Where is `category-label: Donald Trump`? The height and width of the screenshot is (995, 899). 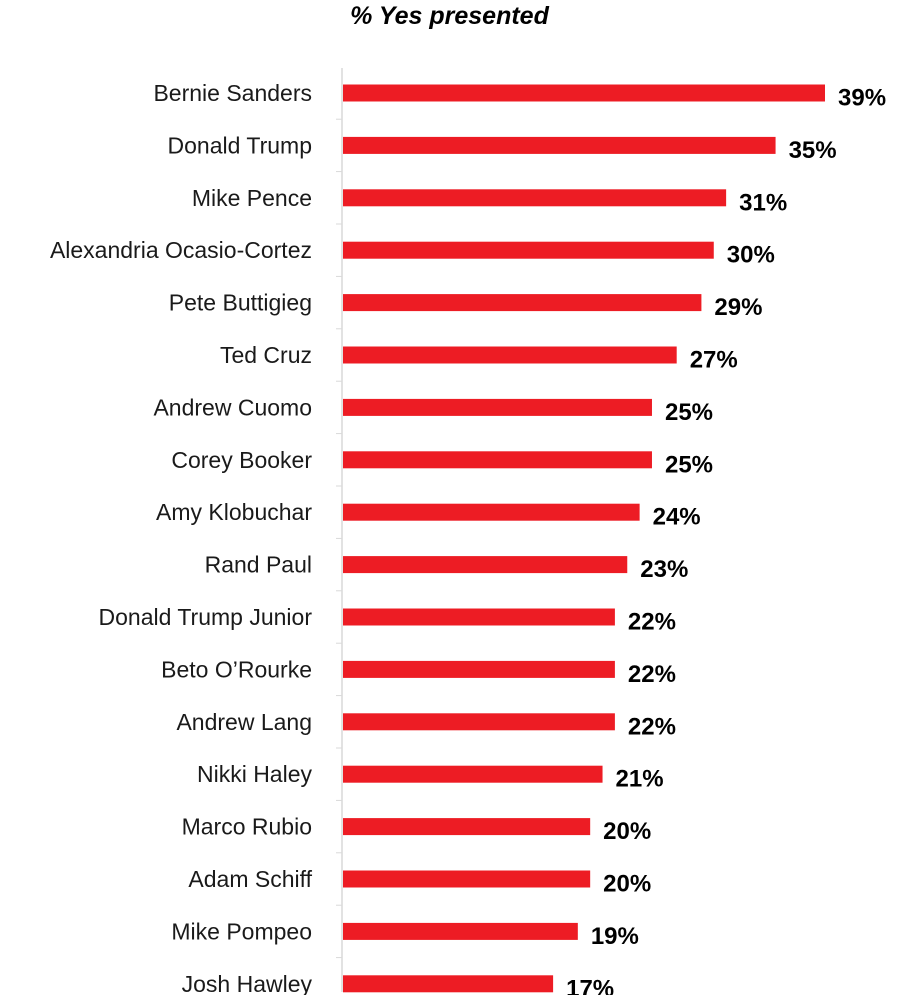
category-label: Donald Trump is located at coordinates (240, 145).